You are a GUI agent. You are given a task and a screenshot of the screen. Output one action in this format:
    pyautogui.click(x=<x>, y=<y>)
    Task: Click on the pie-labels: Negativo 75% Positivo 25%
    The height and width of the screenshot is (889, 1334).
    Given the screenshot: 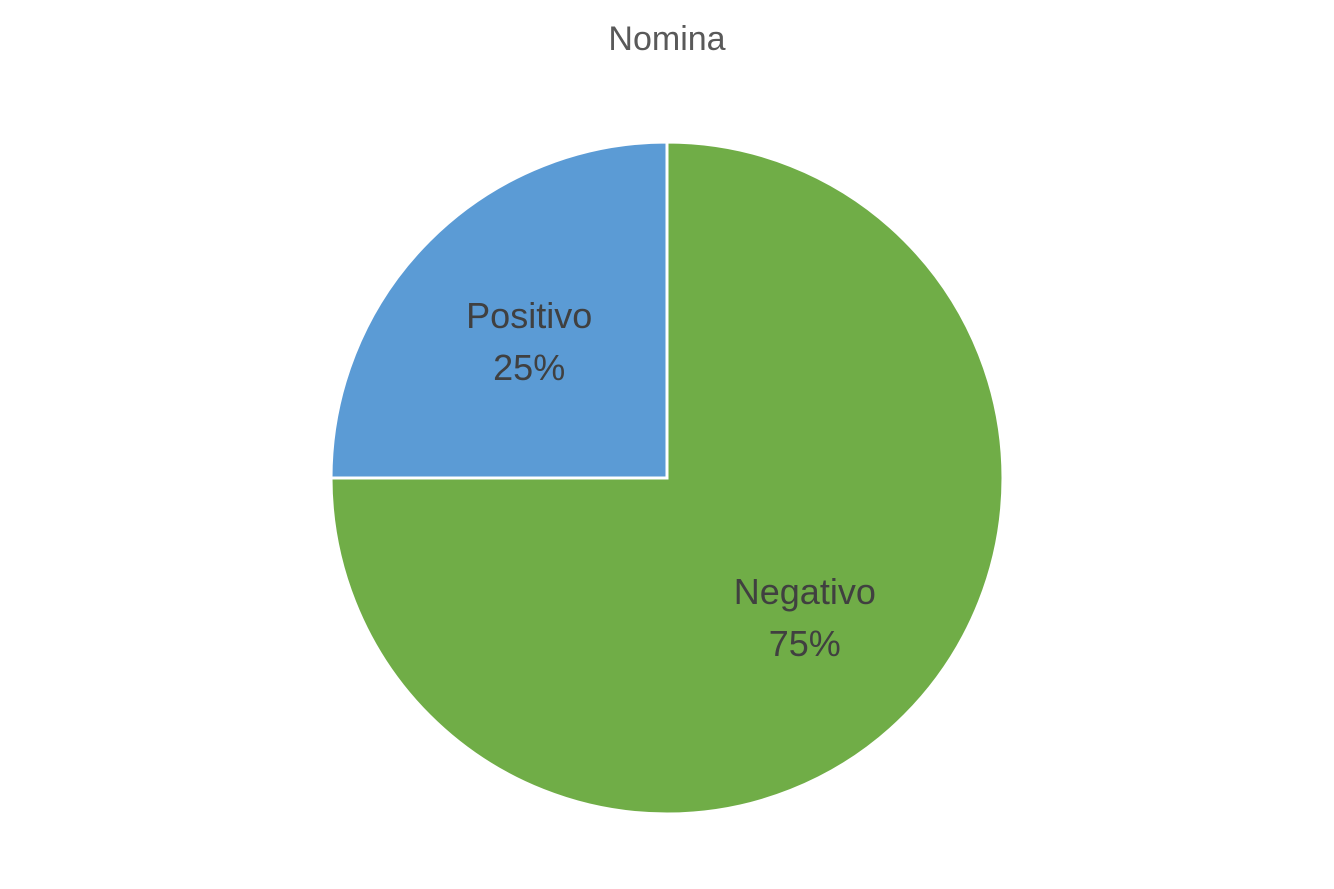 What is the action you would take?
    pyautogui.click(x=671, y=479)
    